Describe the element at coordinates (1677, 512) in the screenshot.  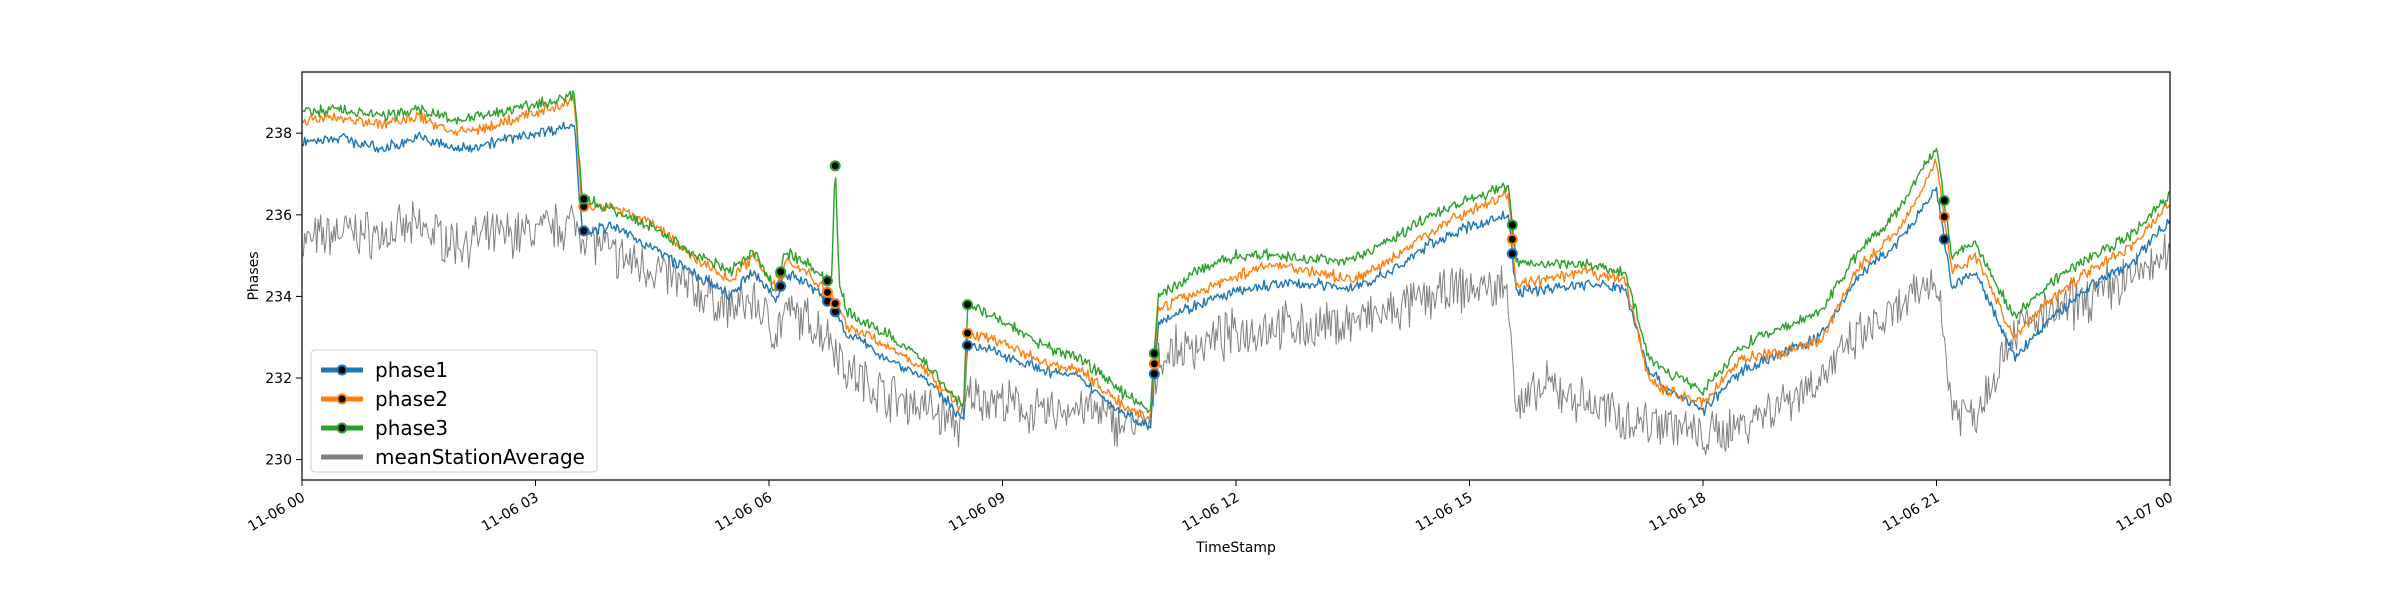
I see `x-tick-label: 11-06 18` at that location.